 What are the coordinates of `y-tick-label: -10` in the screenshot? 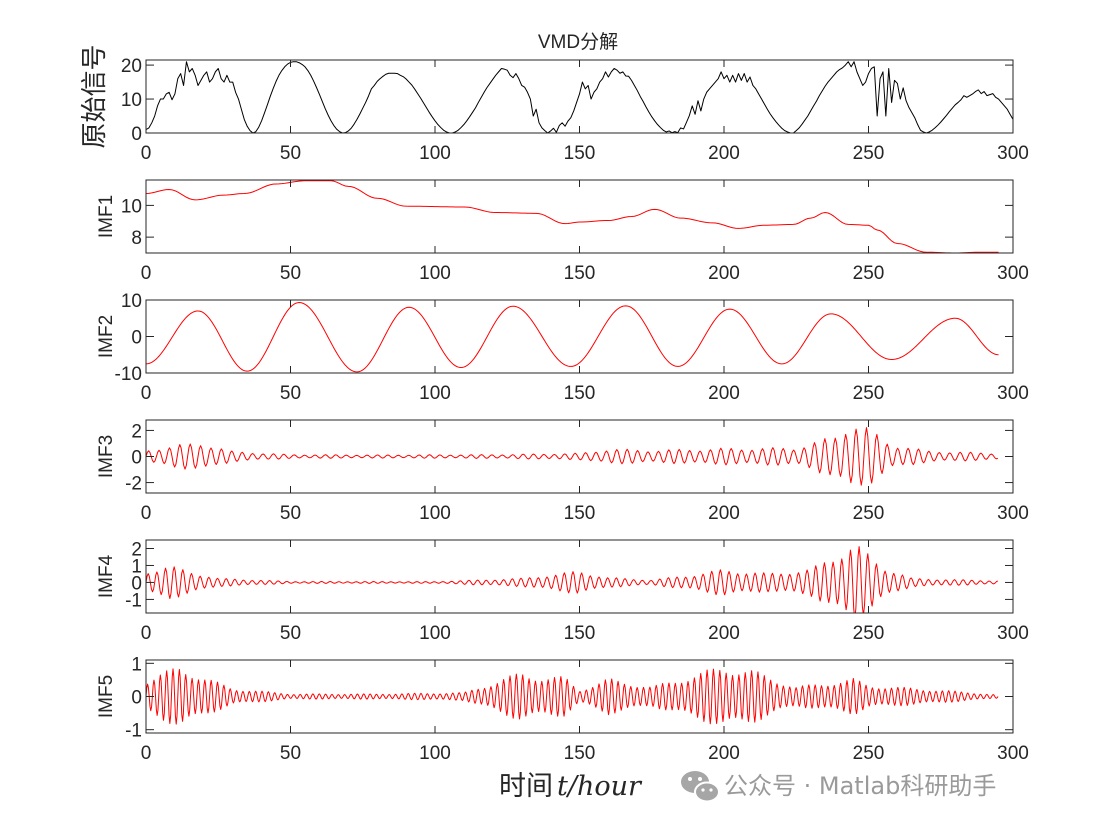 It's located at (128, 374).